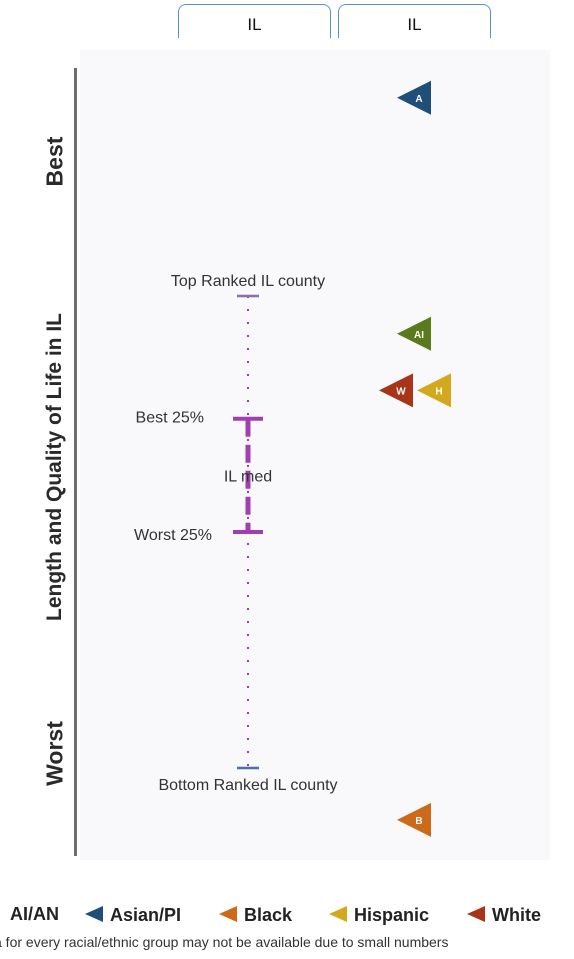  Describe the element at coordinates (415, 458) in the screenshot. I see `group-markers: A AI H W B` at that location.